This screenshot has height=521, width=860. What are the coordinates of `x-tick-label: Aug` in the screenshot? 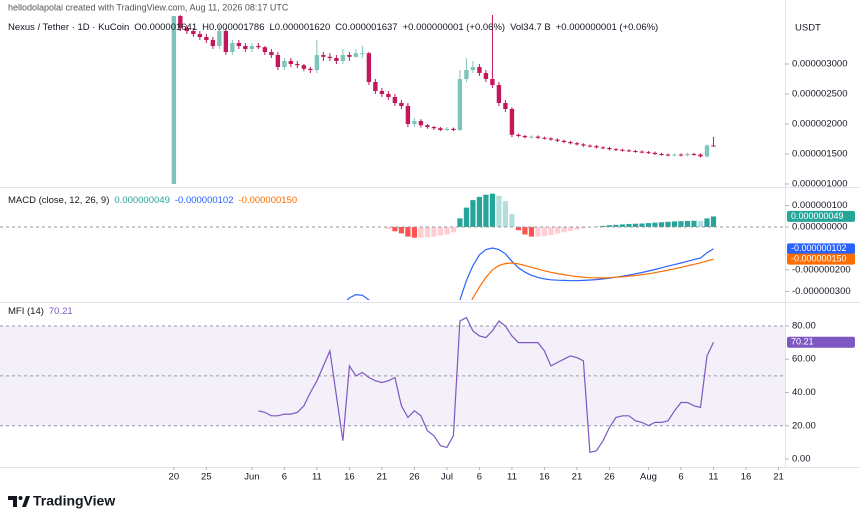 It's located at (648, 477).